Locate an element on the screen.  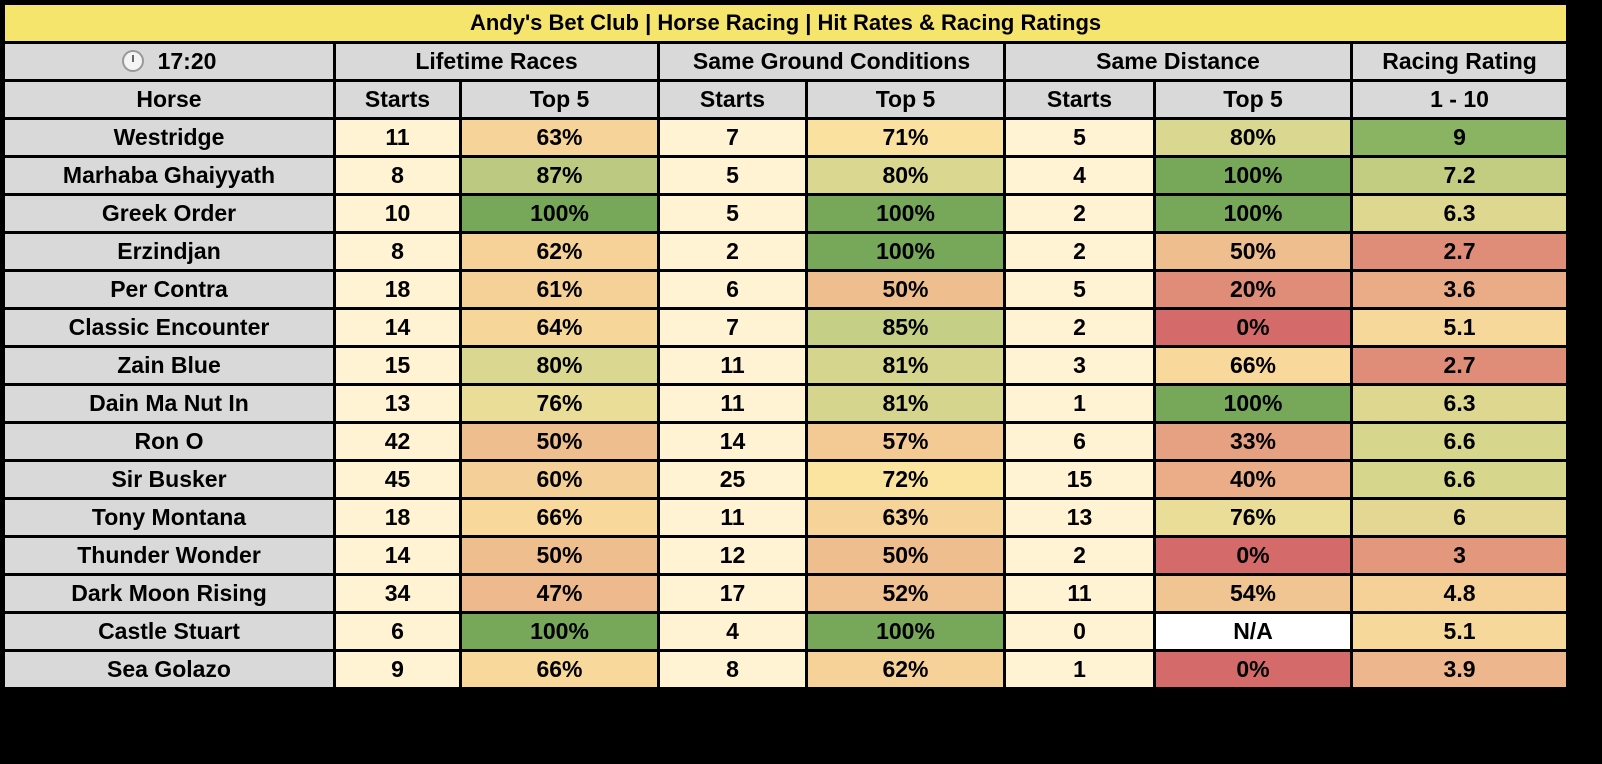
racing-rating: 7.2 is located at coordinates (1459, 175).